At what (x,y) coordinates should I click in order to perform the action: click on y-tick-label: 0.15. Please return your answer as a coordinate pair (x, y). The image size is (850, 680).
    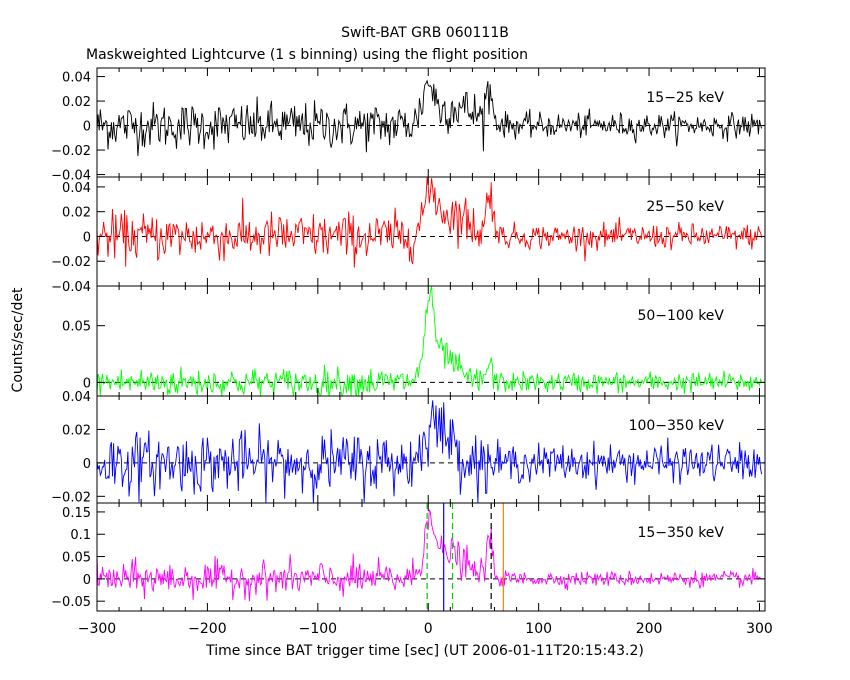
    Looking at the image, I should click on (76, 513).